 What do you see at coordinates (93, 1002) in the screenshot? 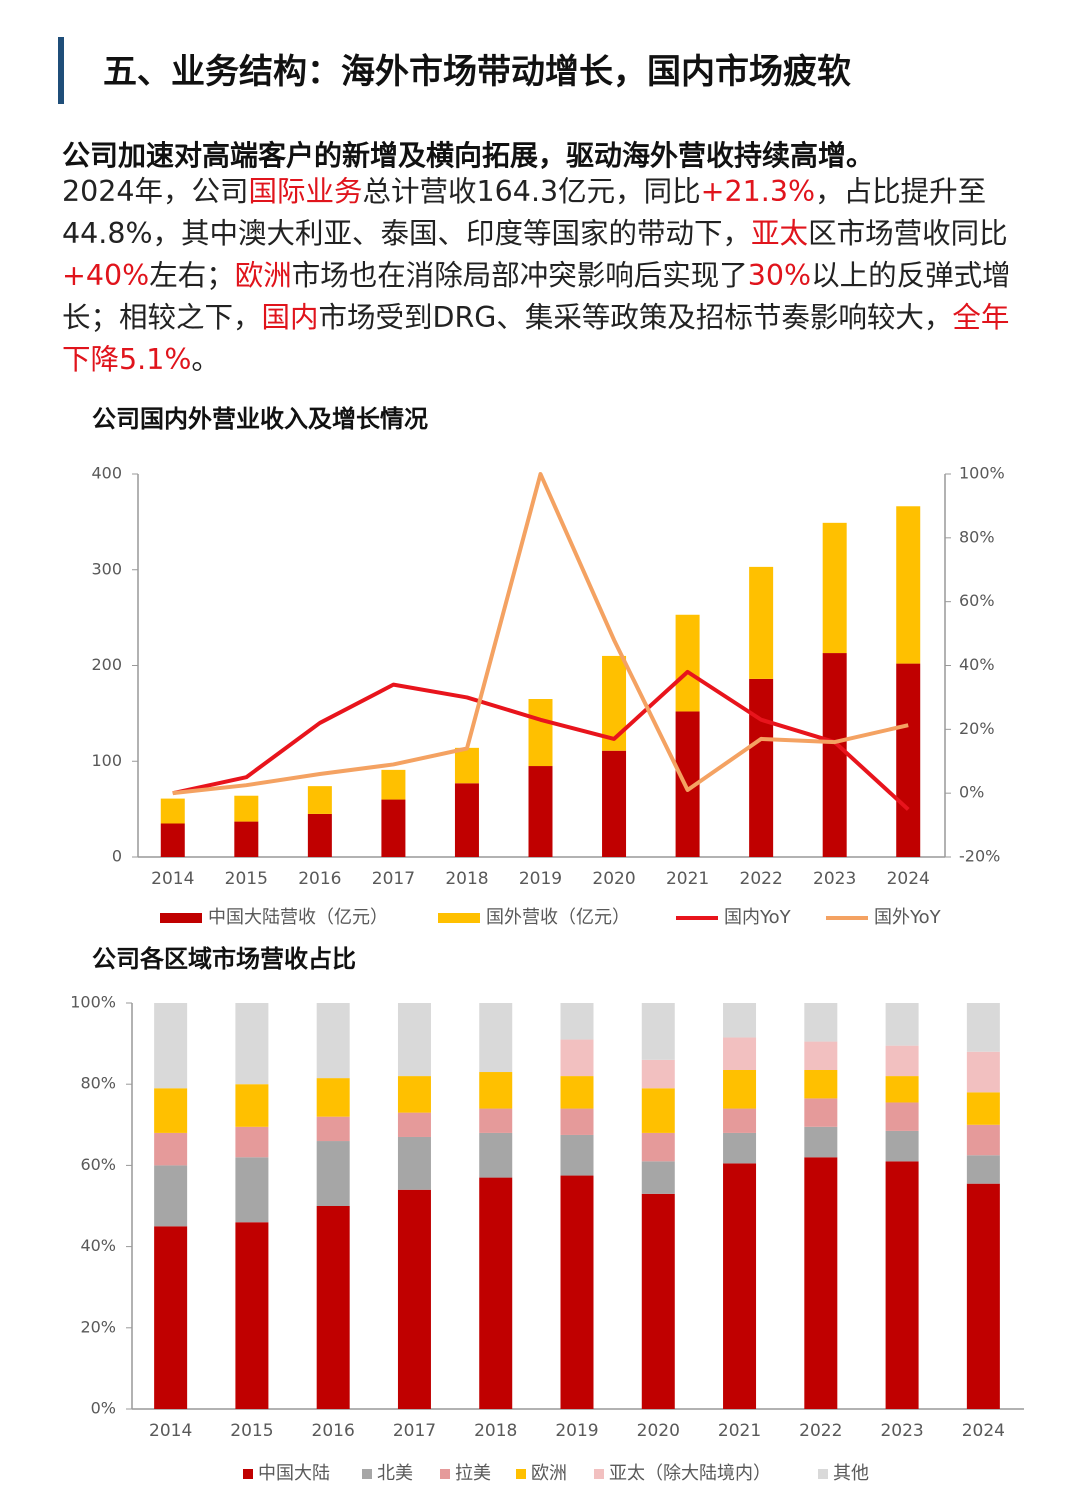
I see `y-tick-label: 100%` at bounding box center [93, 1002].